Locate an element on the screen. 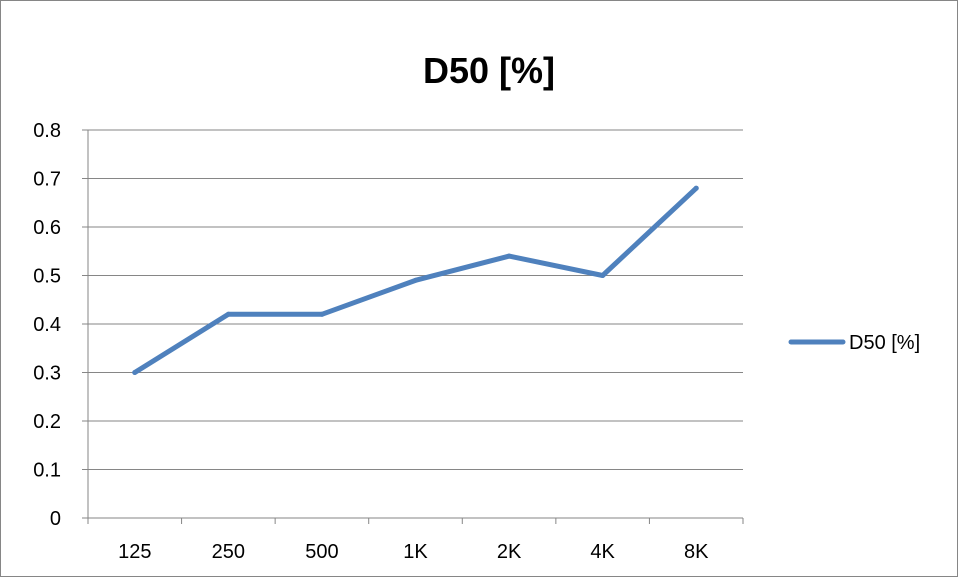 This screenshot has height=577, width=958. x-tick-label: 500 is located at coordinates (321, 552).